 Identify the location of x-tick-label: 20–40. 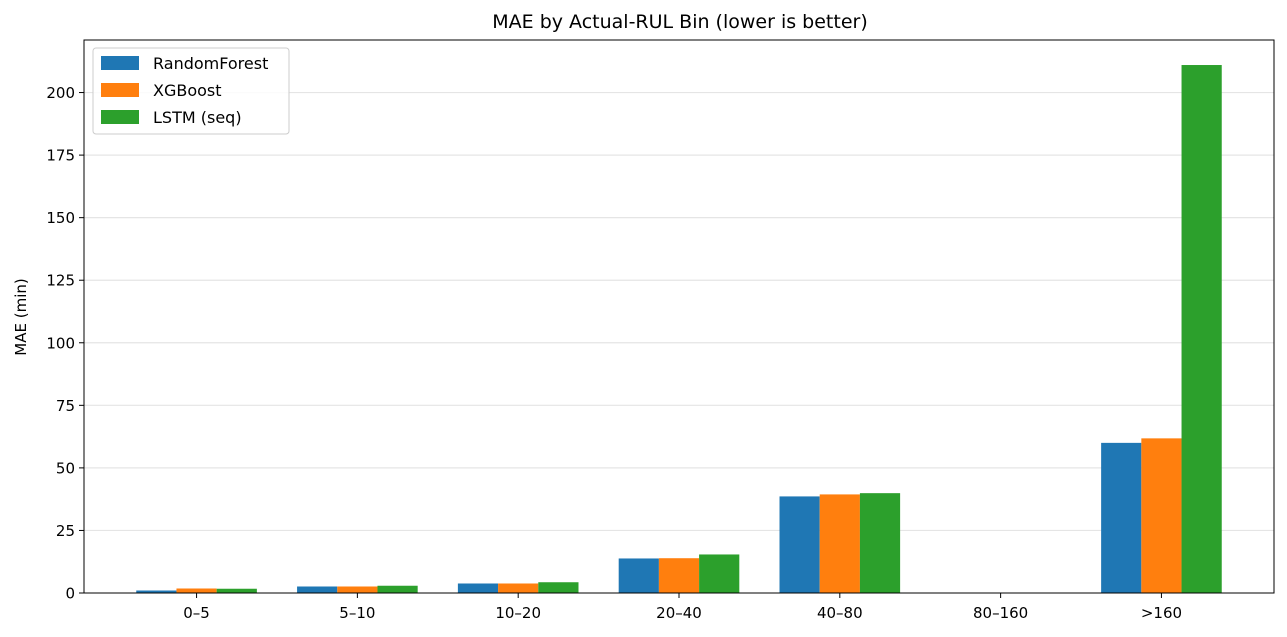
(679, 613).